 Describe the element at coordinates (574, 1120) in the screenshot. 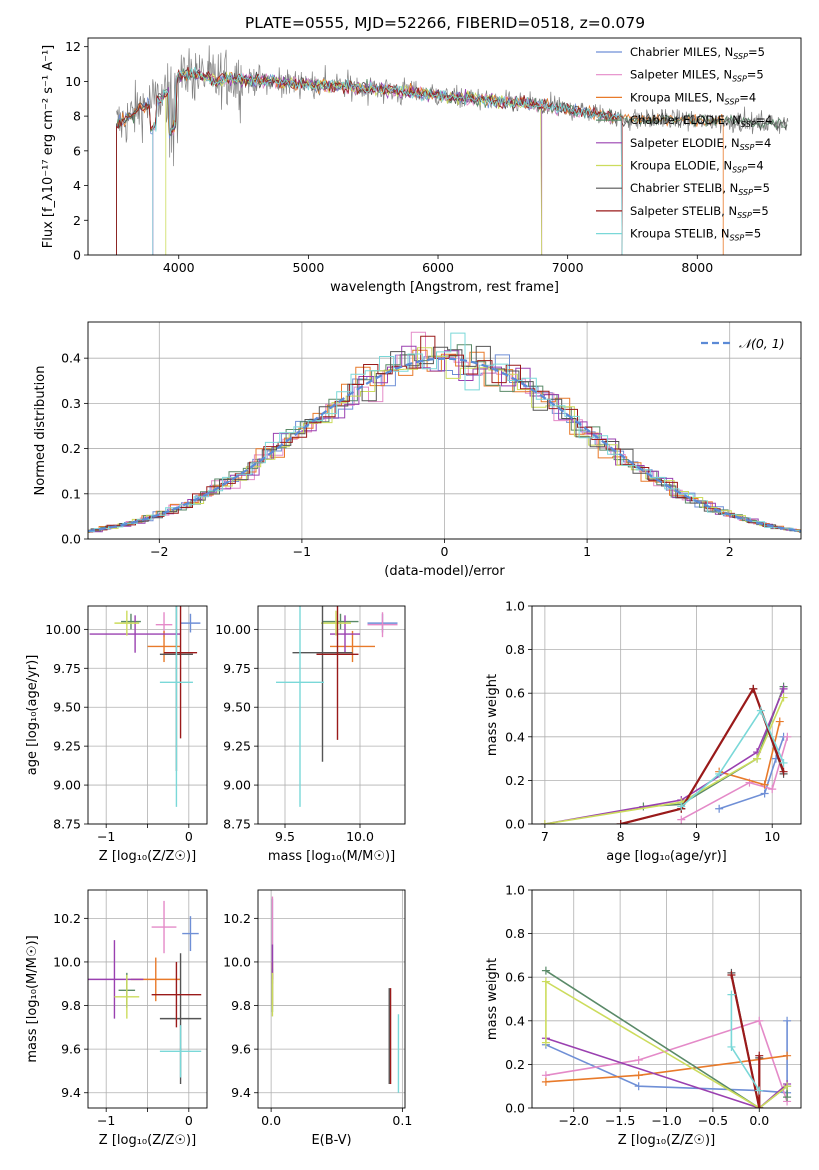

I see `x-tick-label: −2.0` at that location.